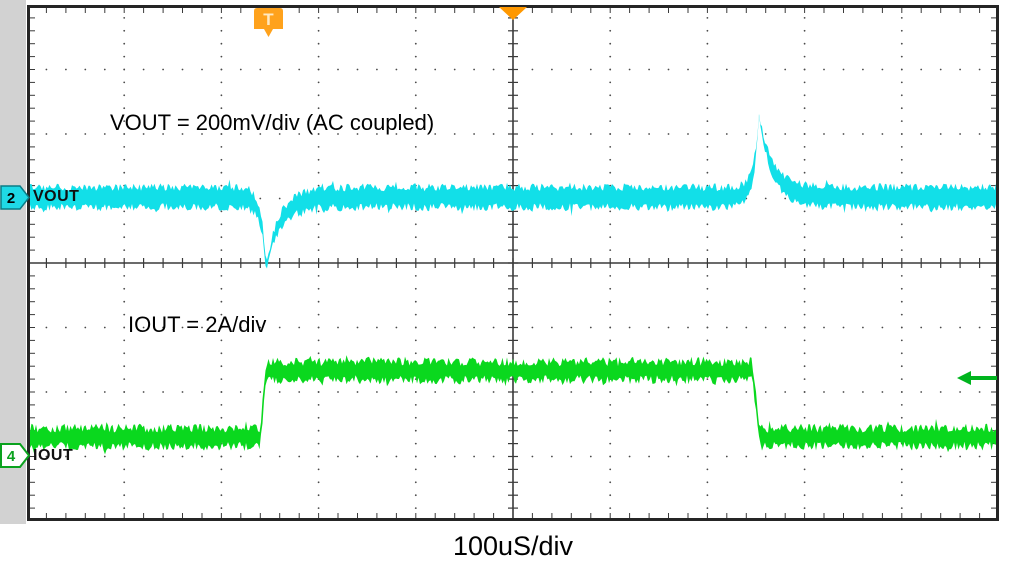 The width and height of the screenshot is (1009, 577). Describe the element at coordinates (983, 377) in the screenshot. I see `arrow-left-shaft` at that location.